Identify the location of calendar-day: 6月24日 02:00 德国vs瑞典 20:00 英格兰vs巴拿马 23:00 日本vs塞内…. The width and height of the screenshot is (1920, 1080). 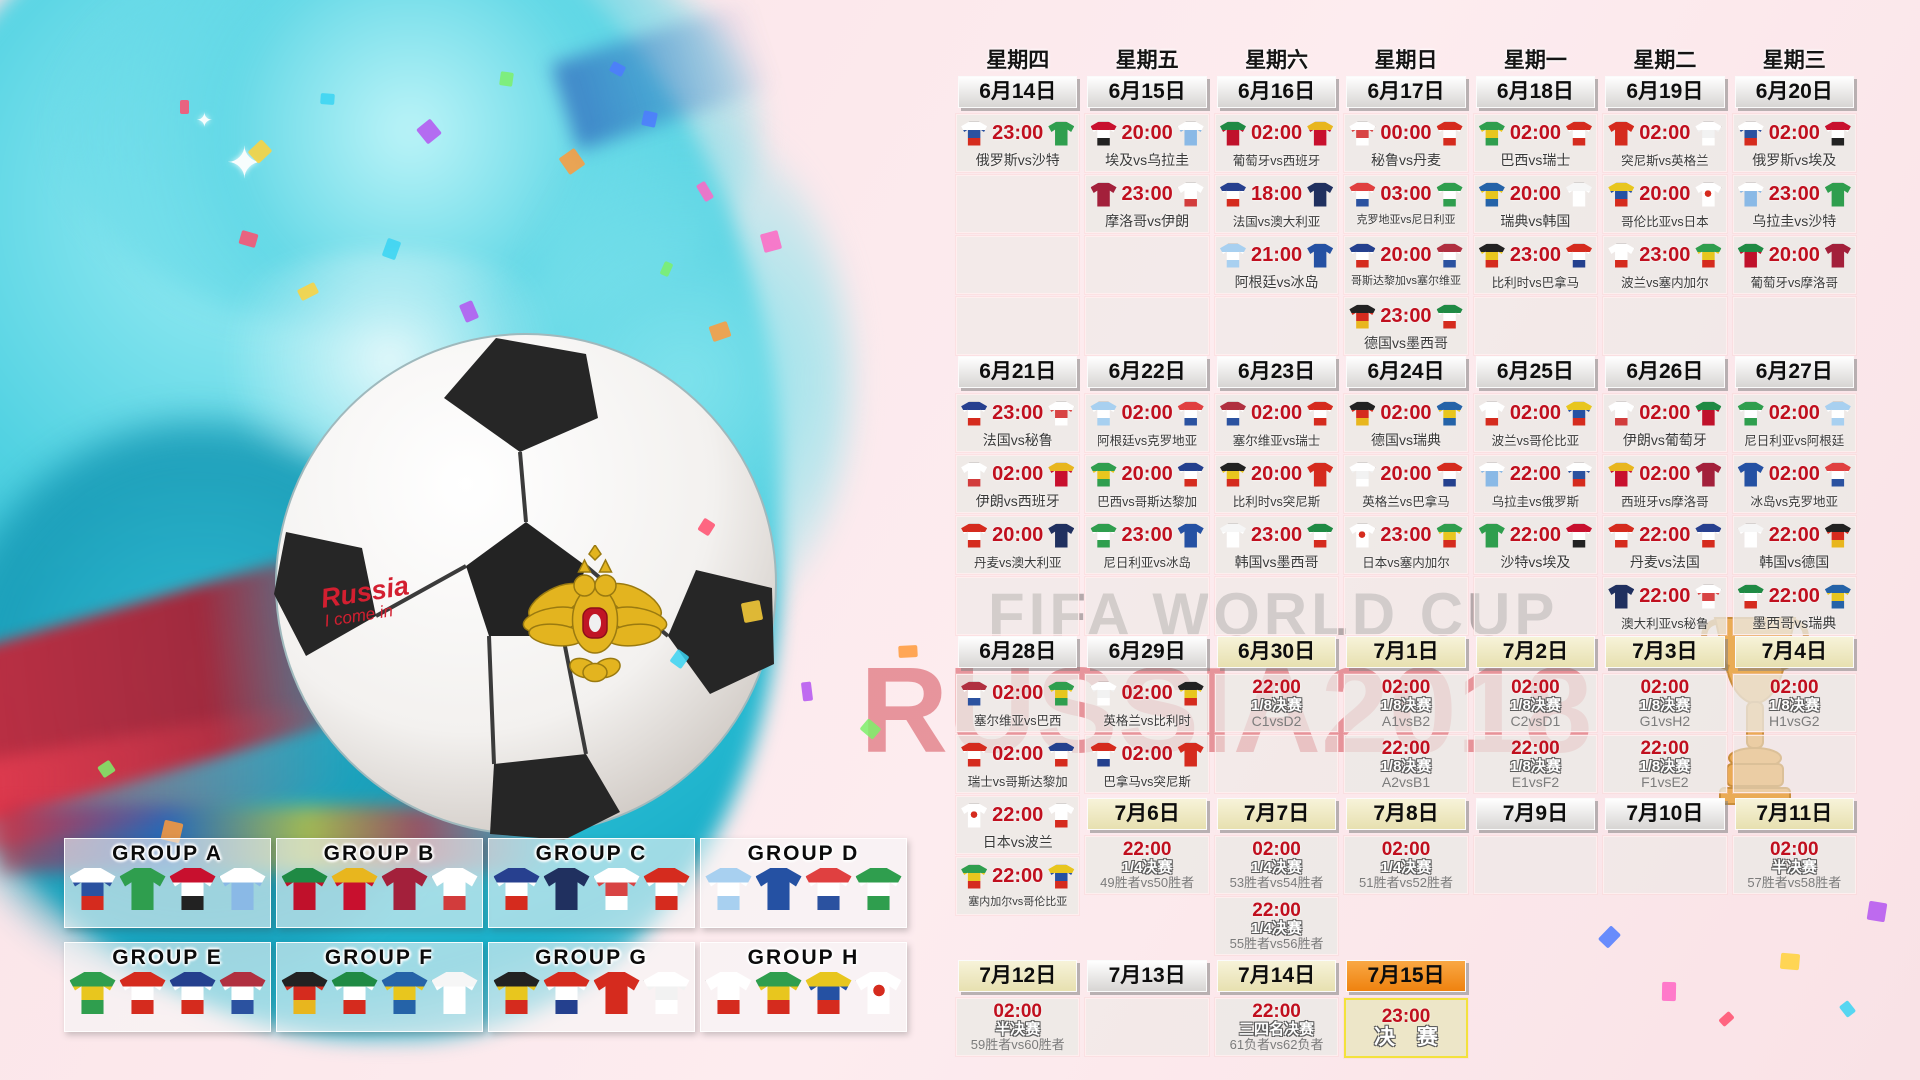
(1406, 497).